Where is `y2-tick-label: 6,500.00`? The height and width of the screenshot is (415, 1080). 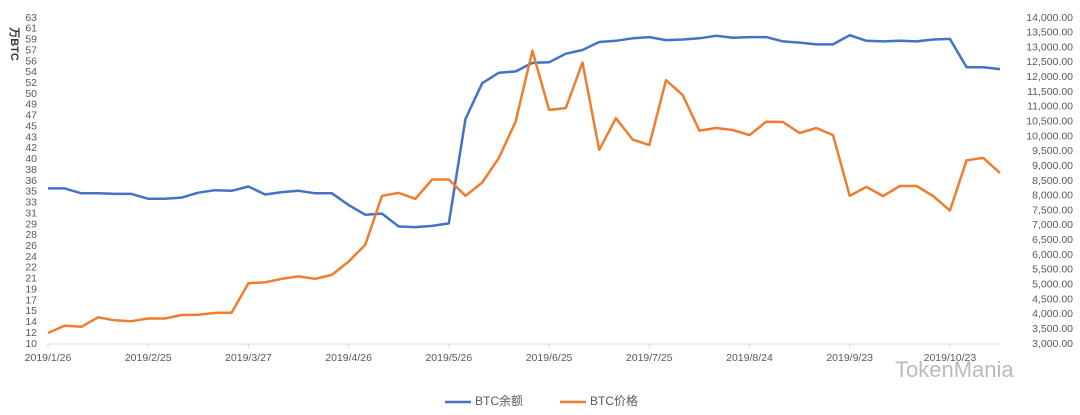
y2-tick-label: 6,500.00 is located at coordinates (1052, 240).